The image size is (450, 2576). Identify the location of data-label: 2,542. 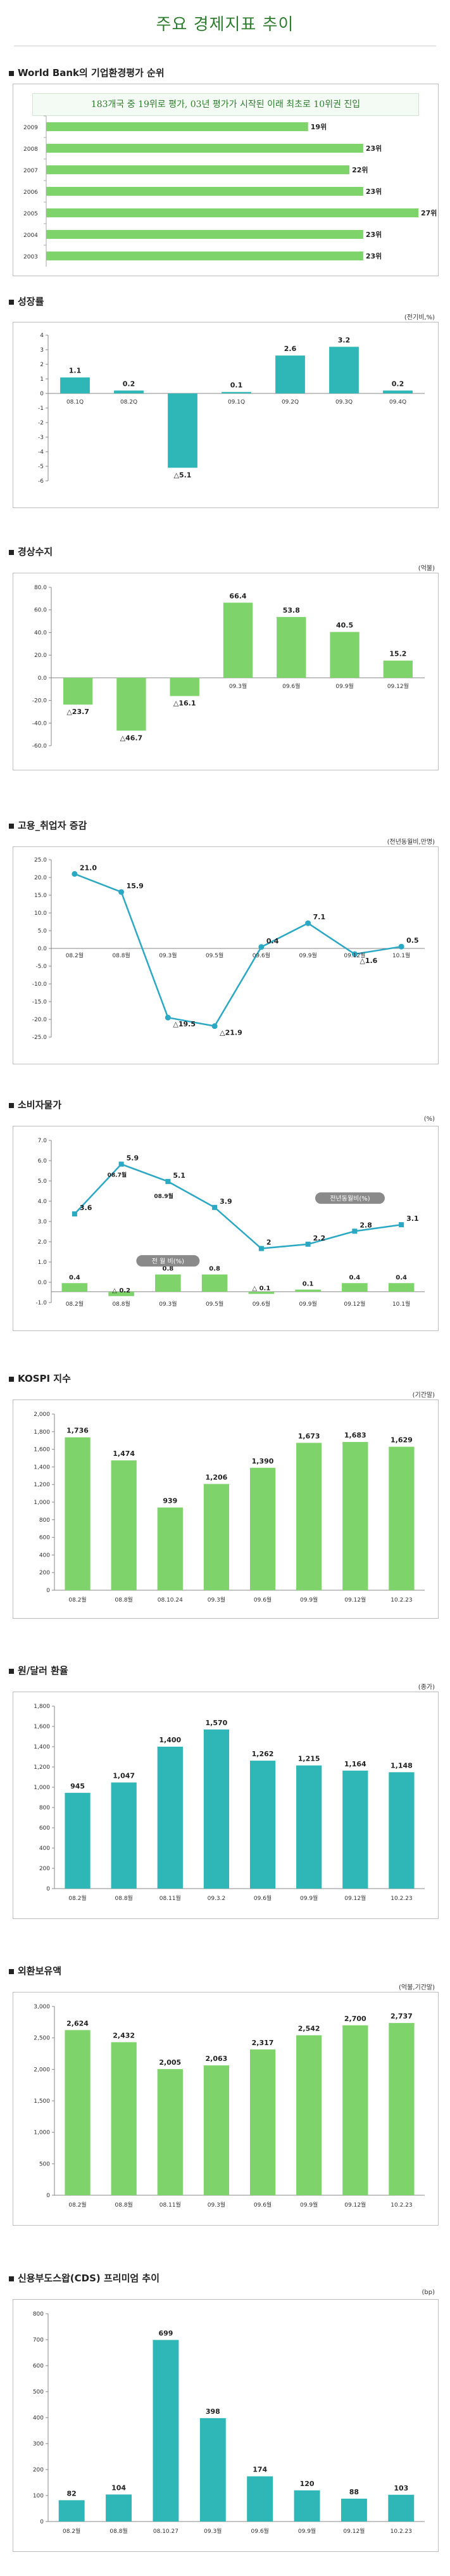
(309, 2028).